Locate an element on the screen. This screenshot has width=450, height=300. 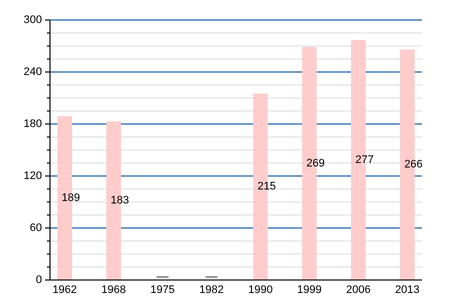
y-tick-label: 60 is located at coordinates (36, 228).